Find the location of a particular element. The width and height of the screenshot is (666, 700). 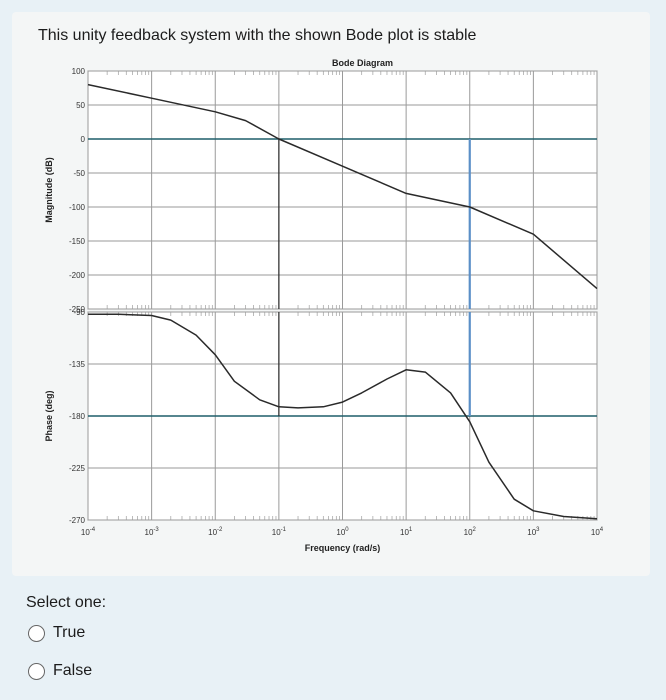

option-true: True is located at coordinates (56, 633).